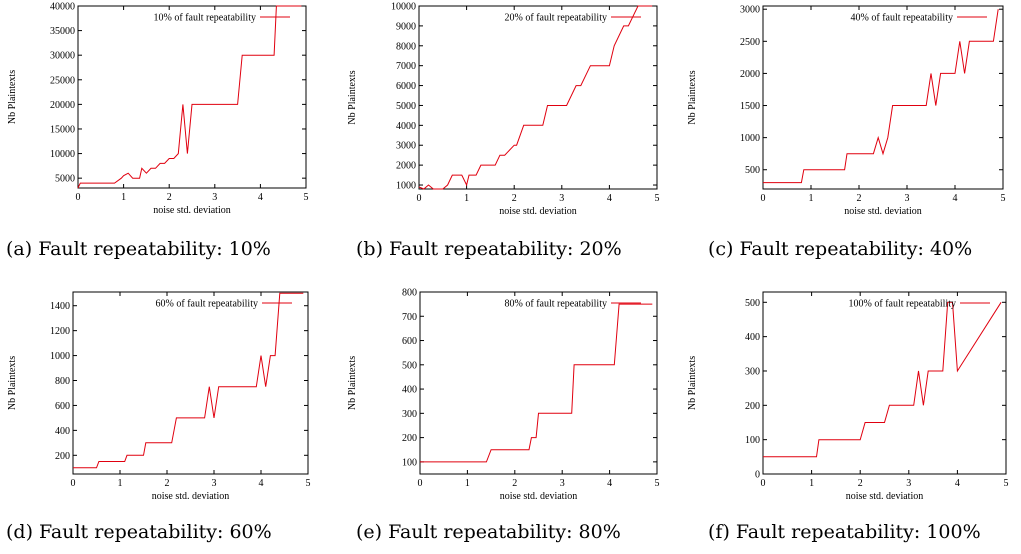 The height and width of the screenshot is (554, 1021). I want to click on y-tick-label: 40000, so click(62, 7).